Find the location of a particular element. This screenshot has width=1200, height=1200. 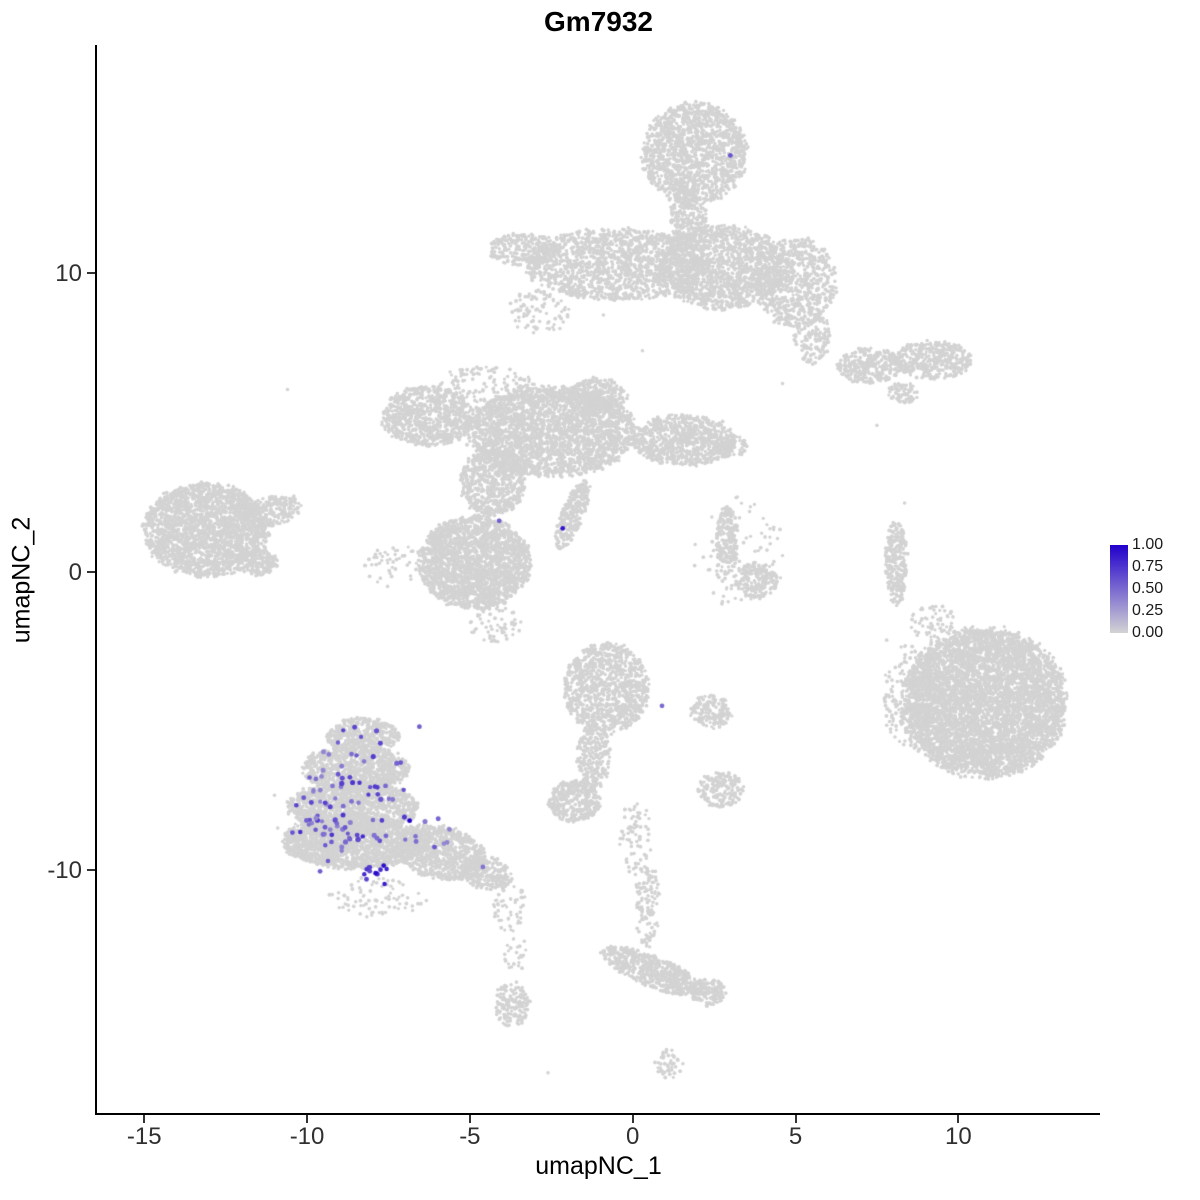

colorbar-labels: 1.00 0.75 0.50 0.25 0.00 is located at coordinates (1162, 588).